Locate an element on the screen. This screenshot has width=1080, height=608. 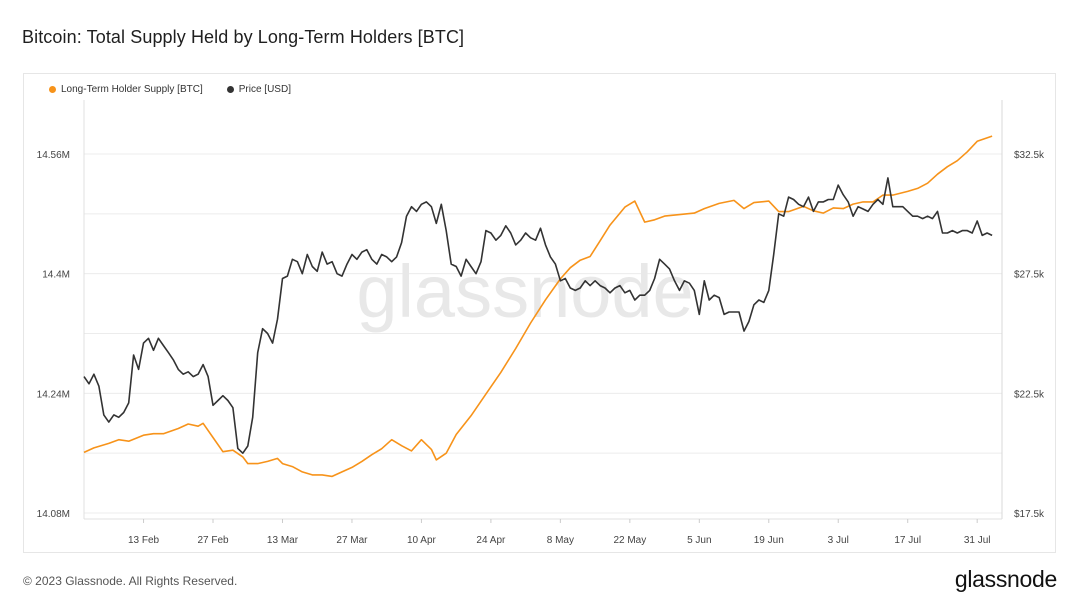
x-tick-label: 13 Mar is located at coordinates (283, 540).